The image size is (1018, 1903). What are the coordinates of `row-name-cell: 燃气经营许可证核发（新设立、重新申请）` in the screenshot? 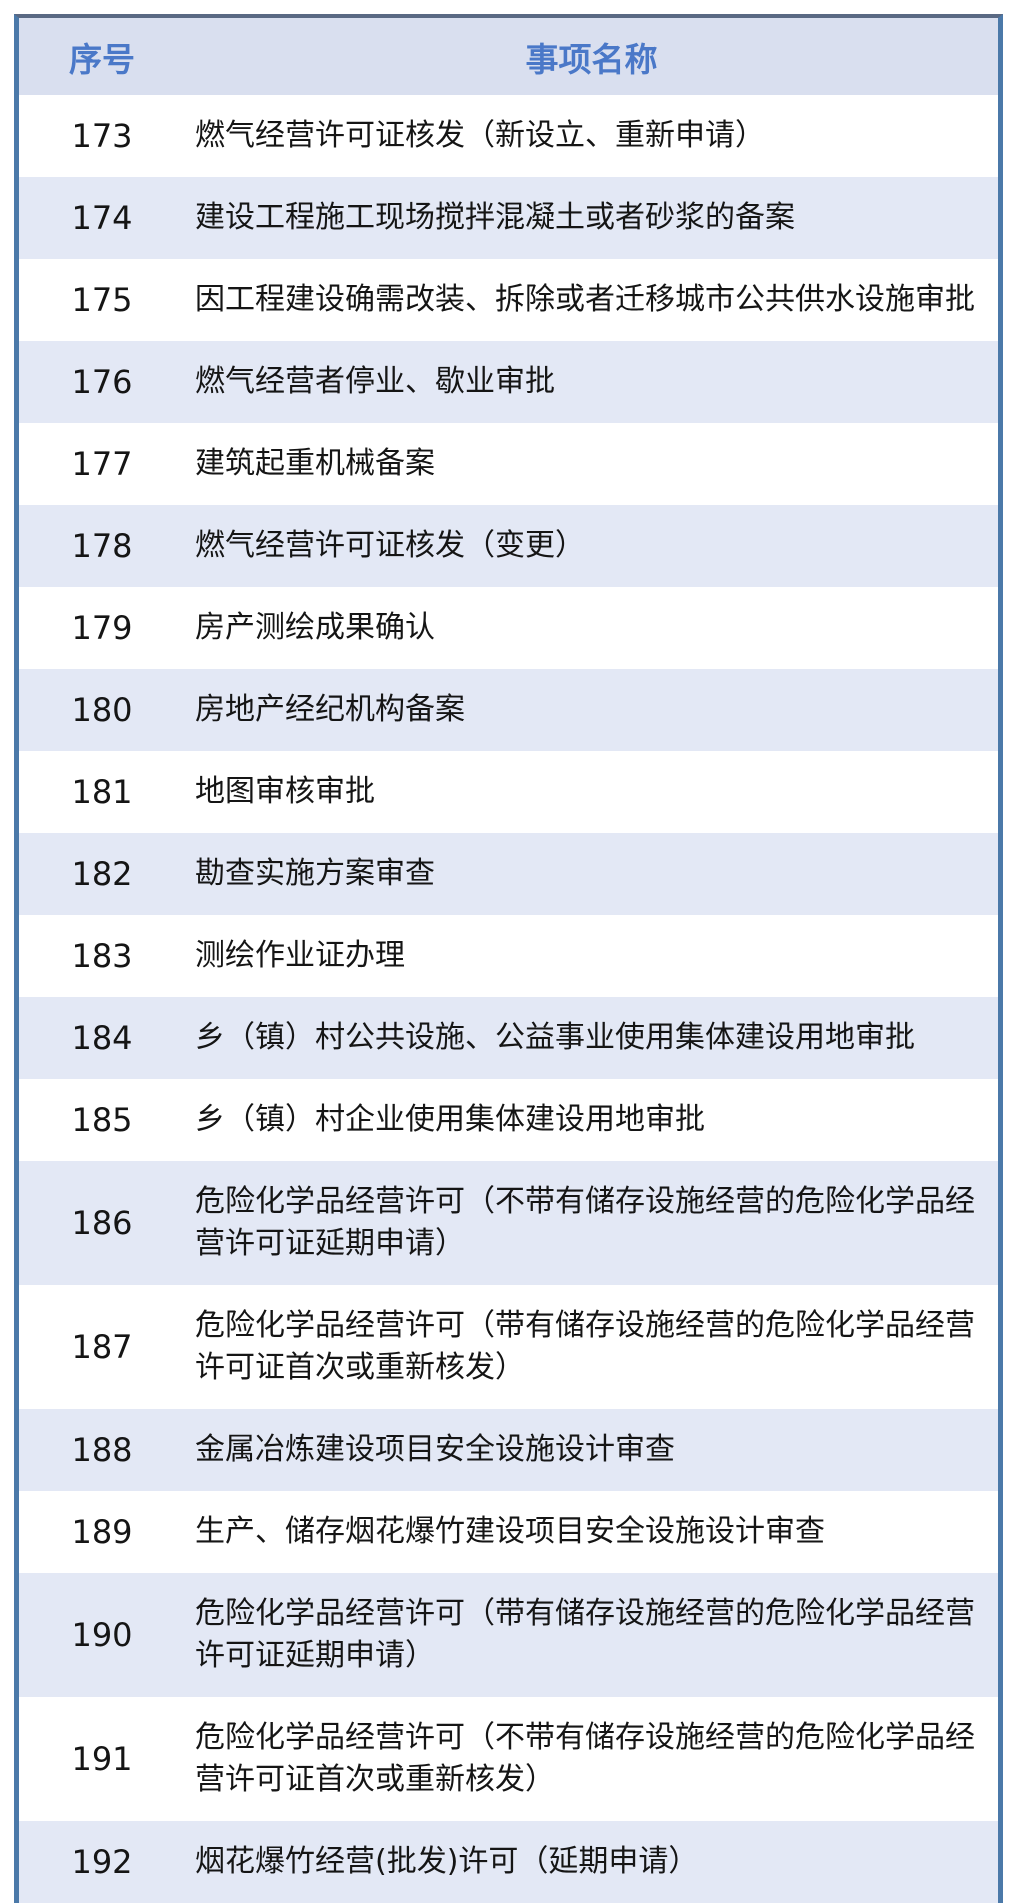 It's located at (480, 135).